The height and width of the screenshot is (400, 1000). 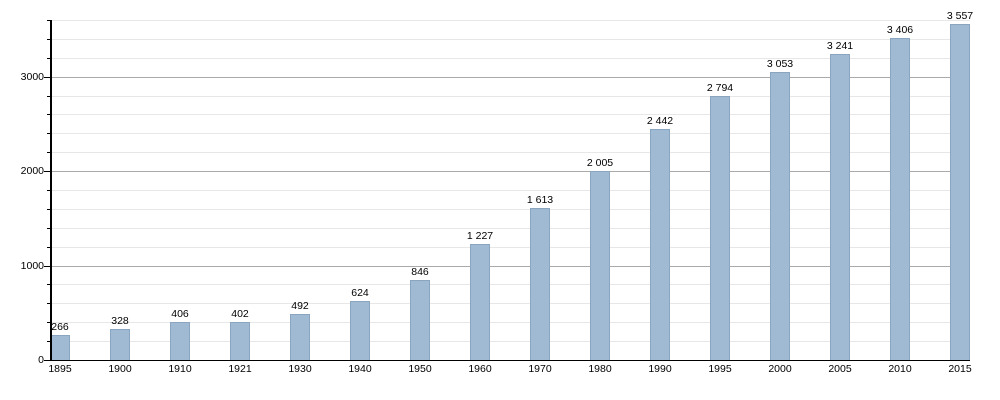 What do you see at coordinates (900, 199) in the screenshot?
I see `bar-2010` at bounding box center [900, 199].